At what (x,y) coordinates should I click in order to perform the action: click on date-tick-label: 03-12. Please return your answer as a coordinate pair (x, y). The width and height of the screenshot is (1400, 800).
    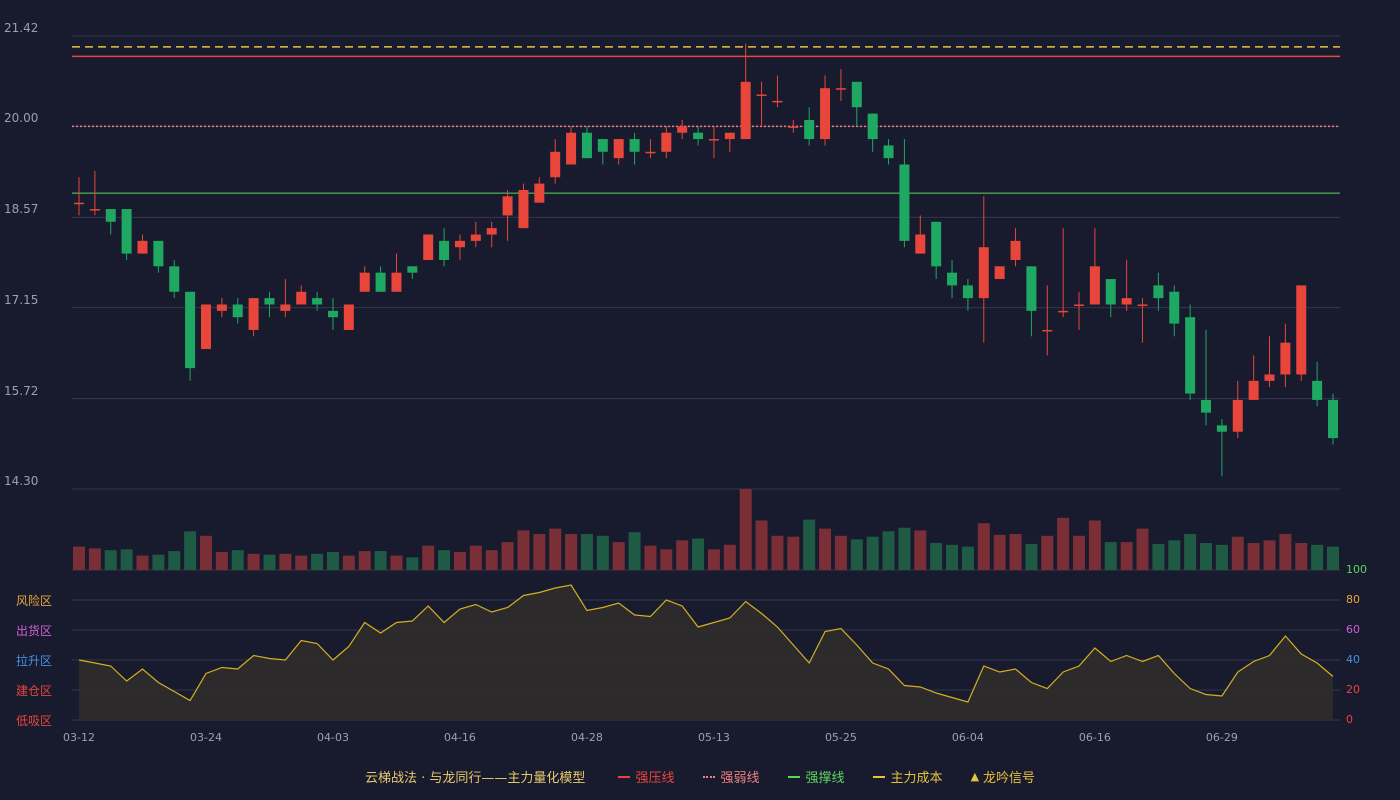
    Looking at the image, I should click on (79, 737).